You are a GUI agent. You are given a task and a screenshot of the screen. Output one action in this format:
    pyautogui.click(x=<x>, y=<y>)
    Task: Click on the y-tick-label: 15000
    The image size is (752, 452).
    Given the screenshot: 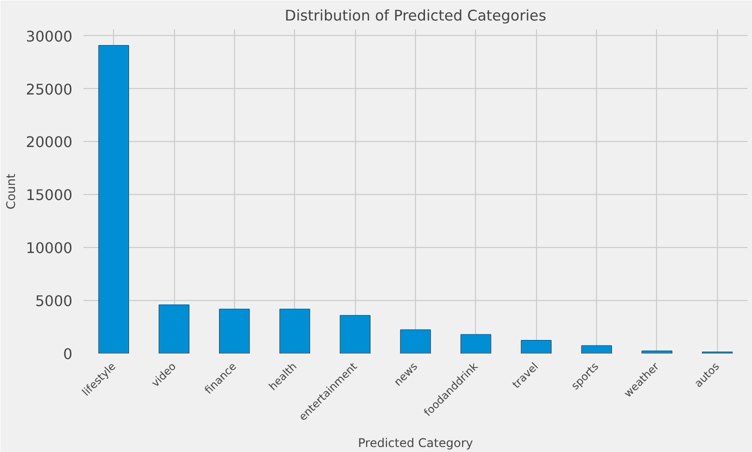 What is the action you would take?
    pyautogui.click(x=49, y=195)
    